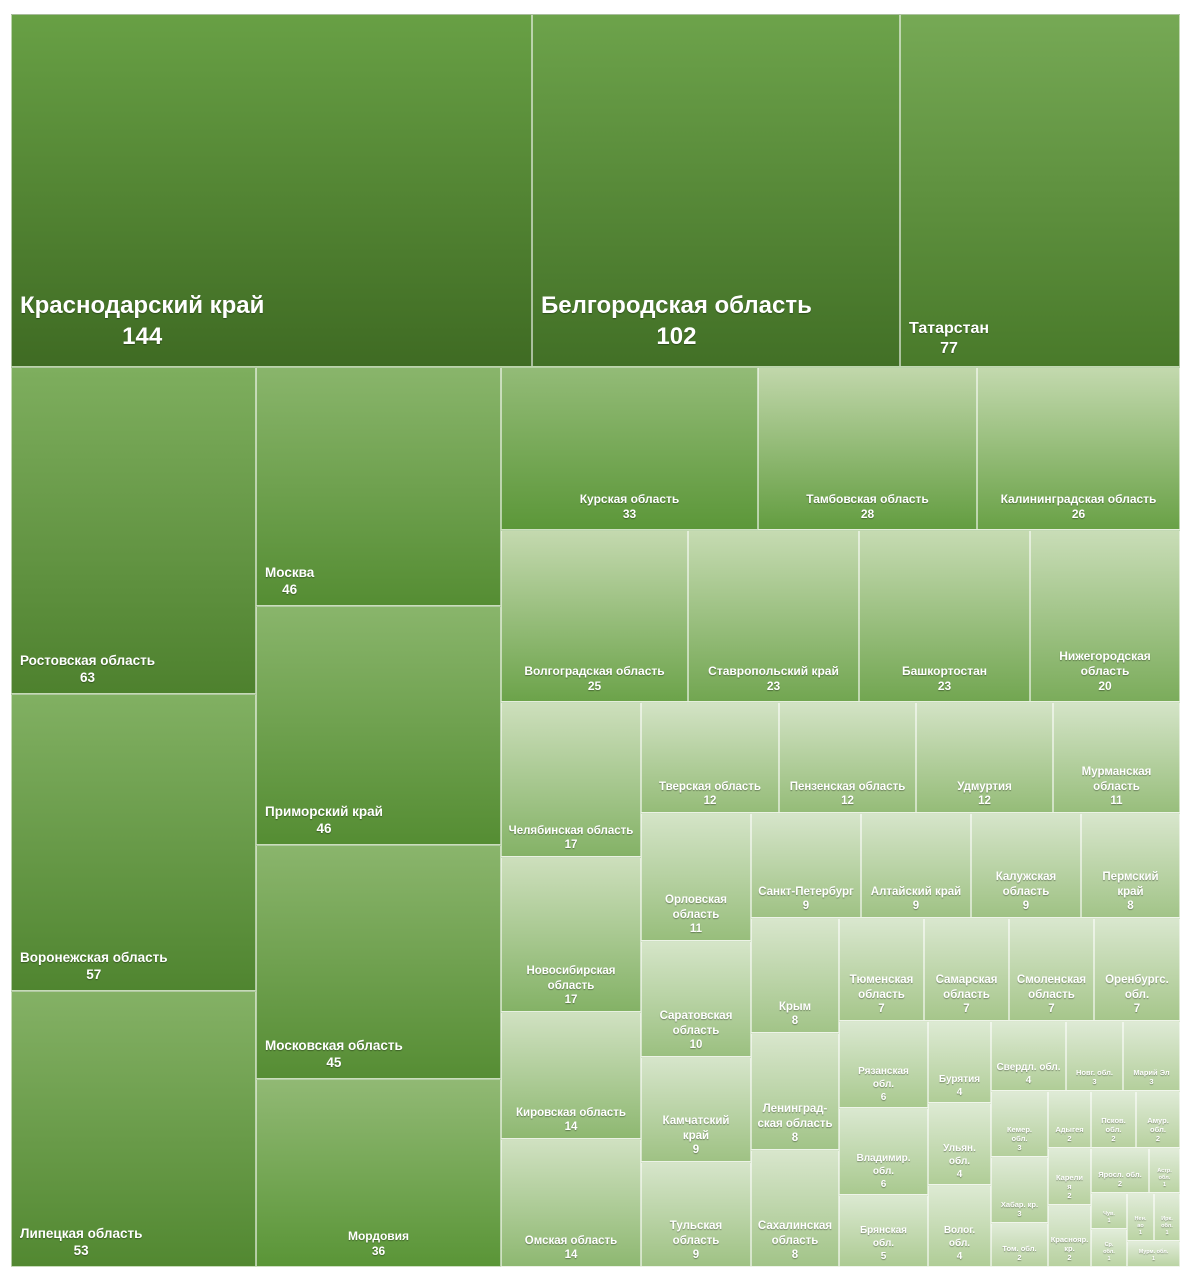 The width and height of the screenshot is (1196, 1280). Describe the element at coordinates (676, 336) in the screenshot. I see `tile-value: 102` at that location.